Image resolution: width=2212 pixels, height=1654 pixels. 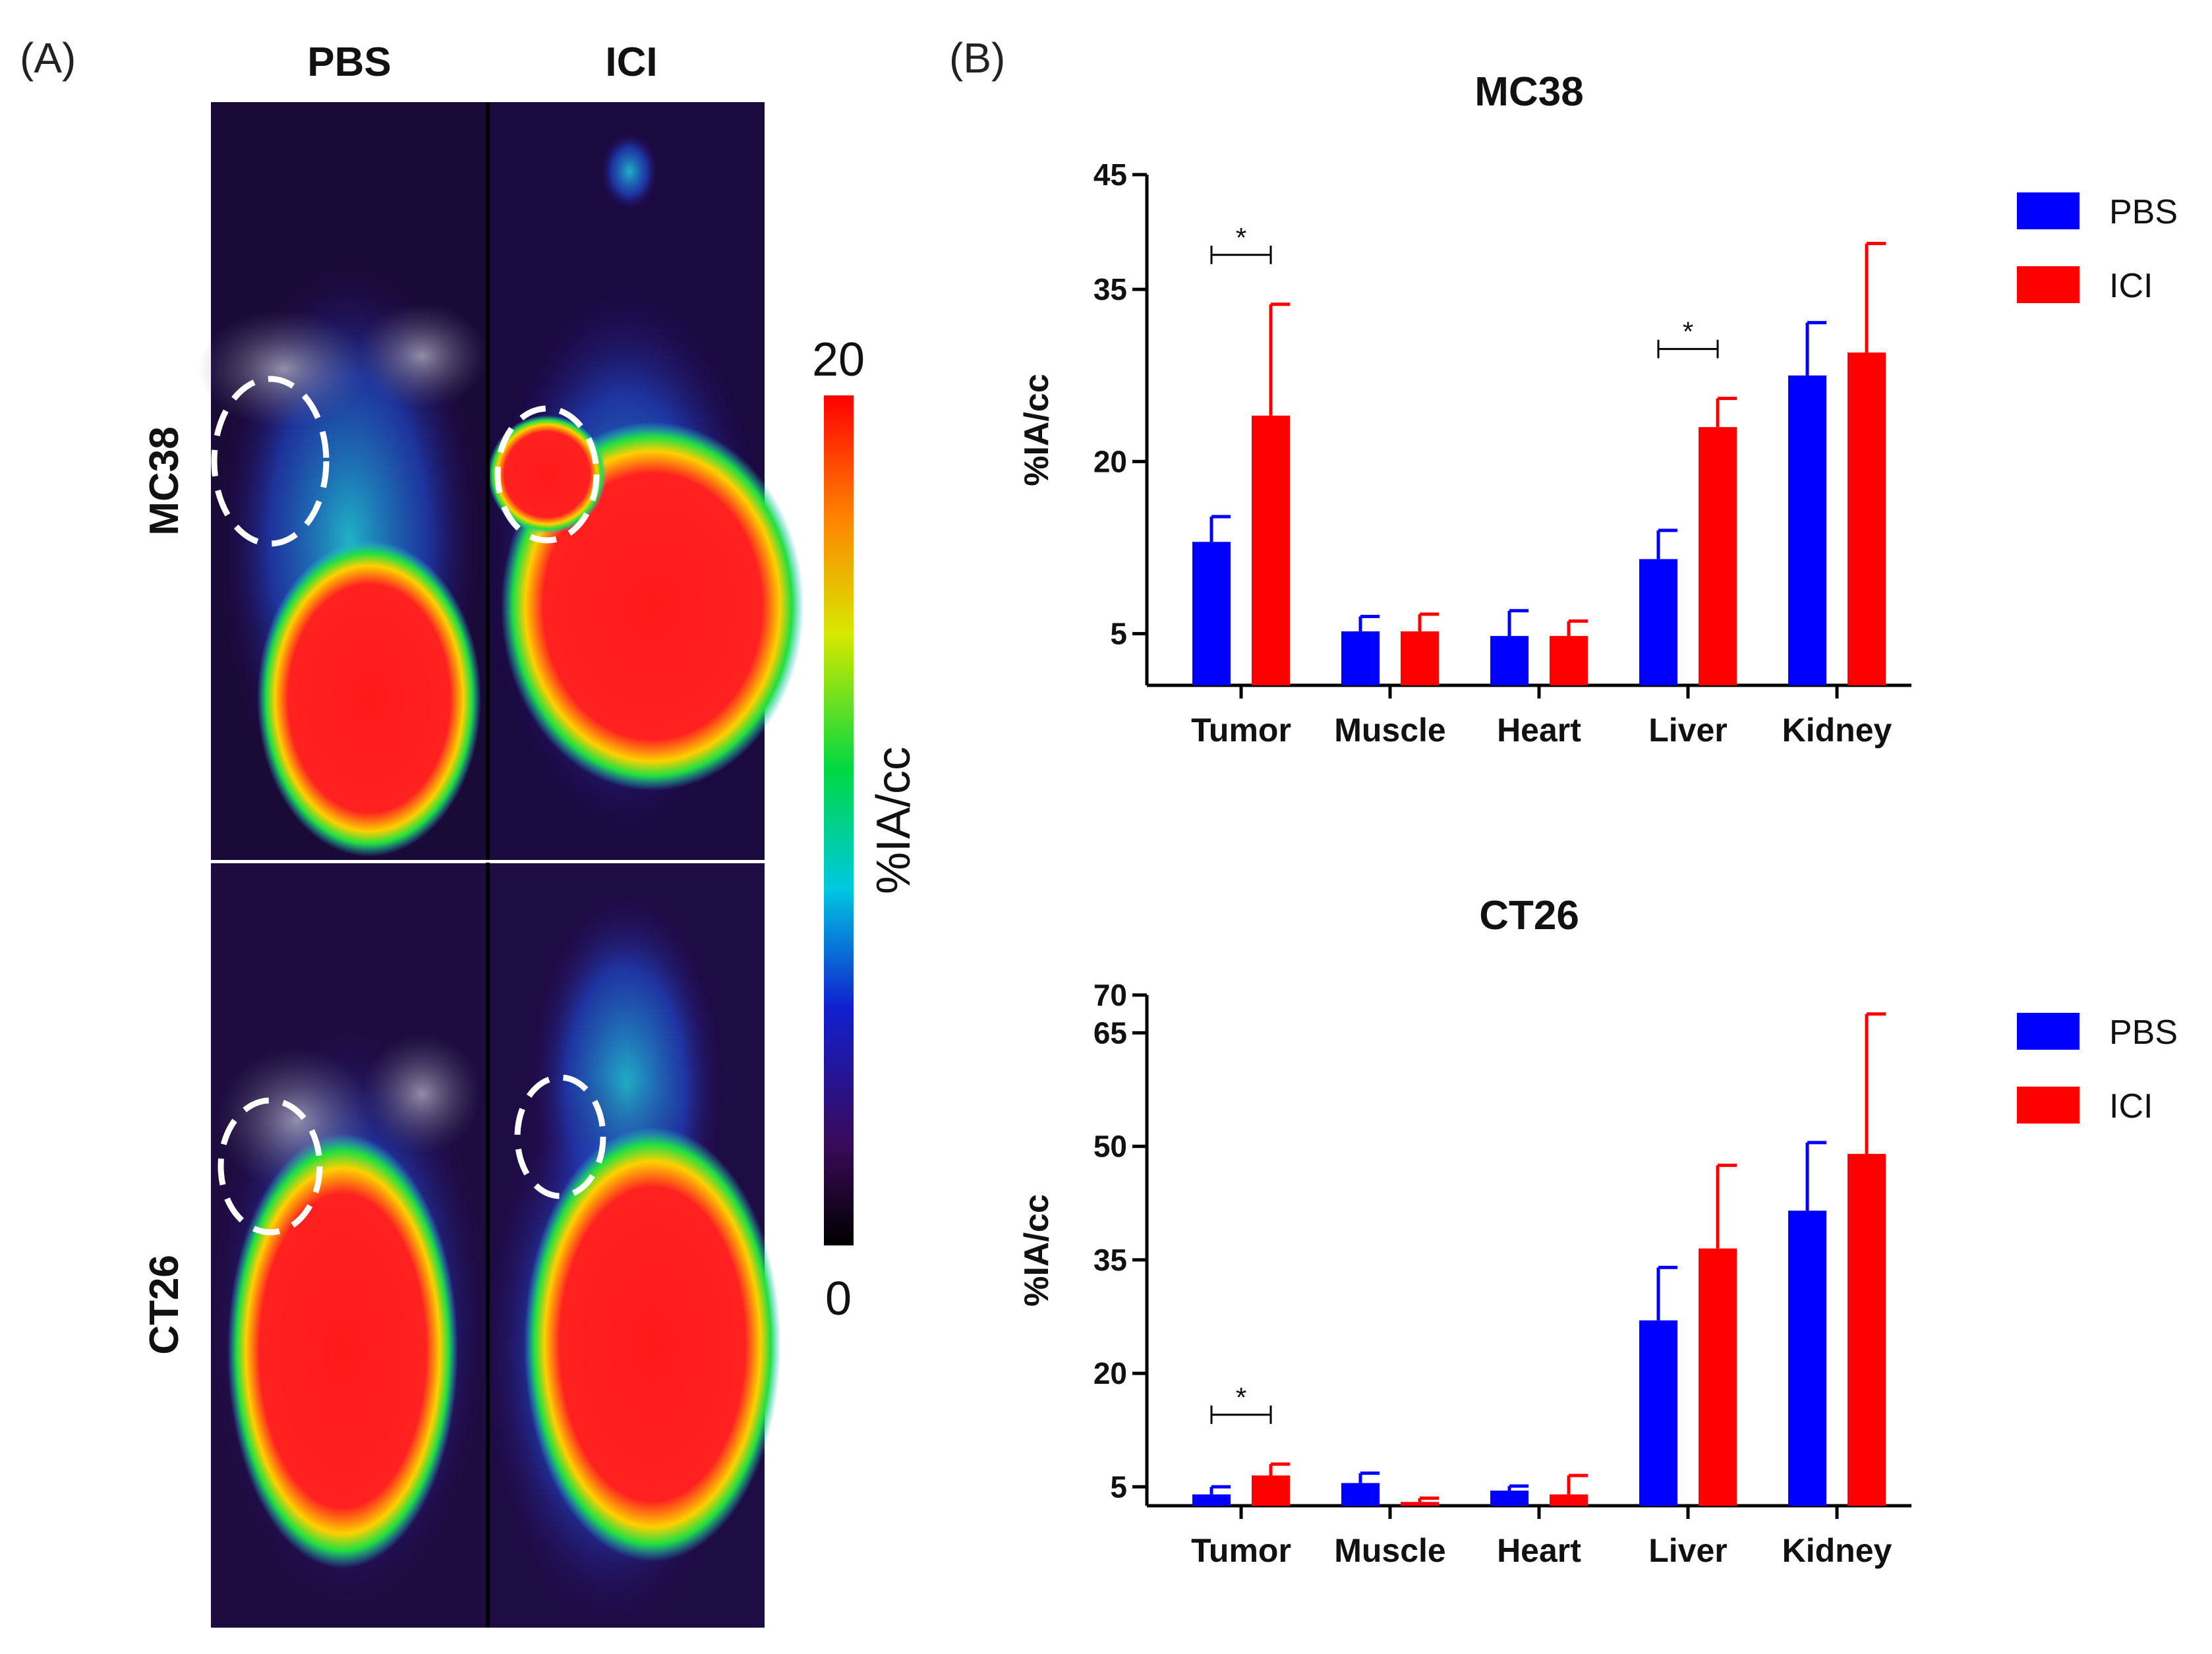 What do you see at coordinates (349, 1245) in the screenshot?
I see `pet-image-ct26-pbs` at bounding box center [349, 1245].